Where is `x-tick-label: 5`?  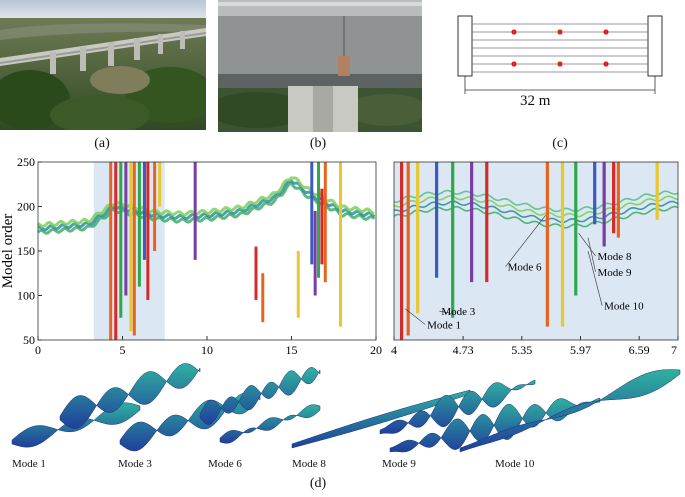 x-tick-label: 5 is located at coordinates (123, 350).